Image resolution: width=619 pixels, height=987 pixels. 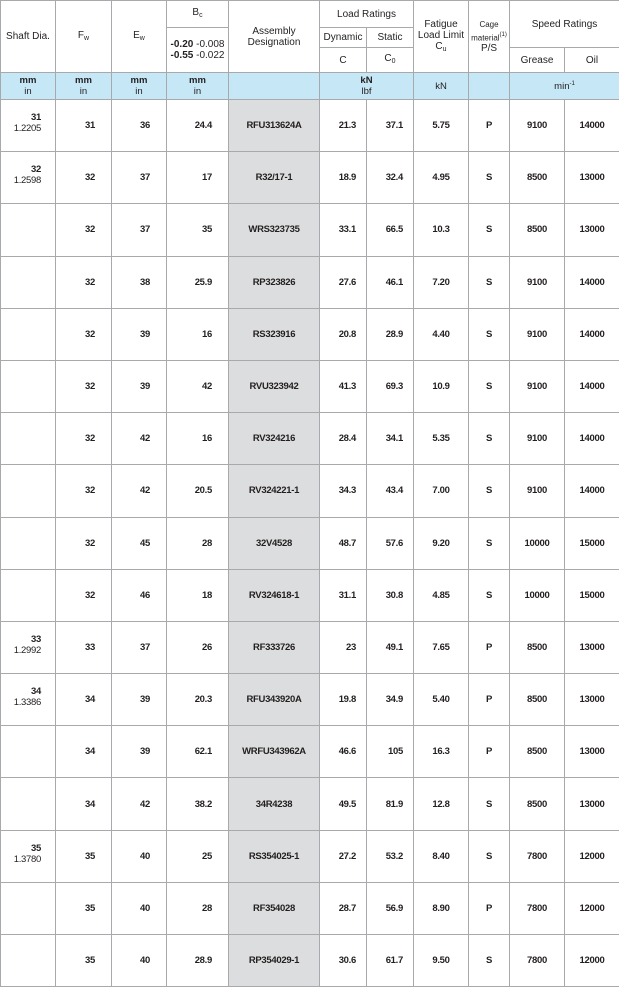 What do you see at coordinates (274, 543) in the screenshot?
I see `cell-designation: 32V4528` at bounding box center [274, 543].